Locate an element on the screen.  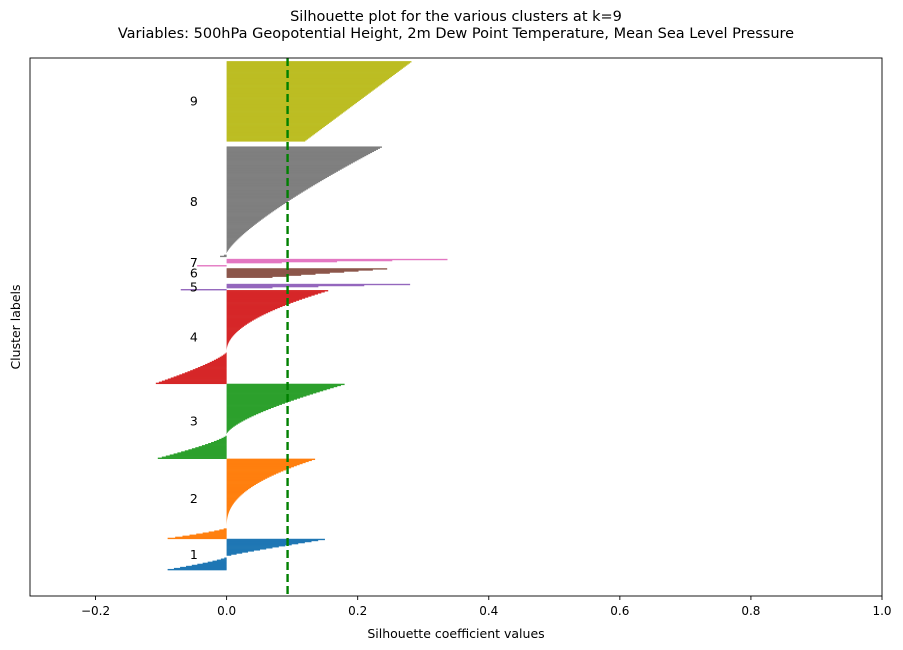
x-tick-label: 0.4 is located at coordinates (488, 611).